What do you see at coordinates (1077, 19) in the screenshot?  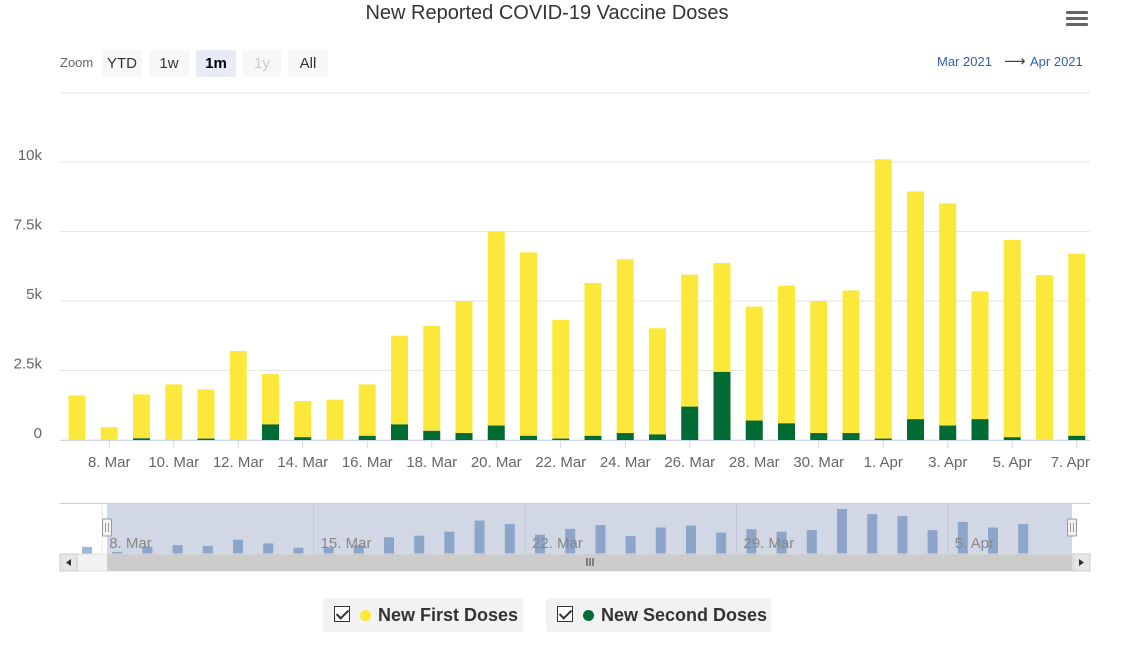 I see `hamburger-menu-icon` at bounding box center [1077, 19].